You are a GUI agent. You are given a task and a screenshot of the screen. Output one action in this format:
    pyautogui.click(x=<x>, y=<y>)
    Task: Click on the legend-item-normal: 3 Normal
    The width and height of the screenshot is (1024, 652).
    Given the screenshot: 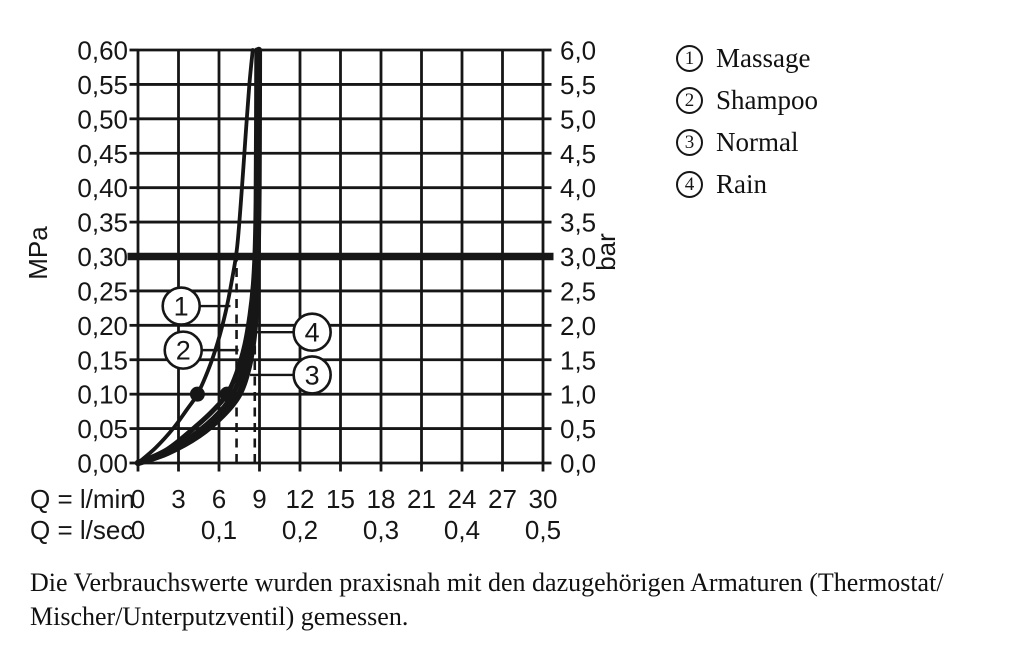 What is the action you would take?
    pyautogui.click(x=747, y=142)
    